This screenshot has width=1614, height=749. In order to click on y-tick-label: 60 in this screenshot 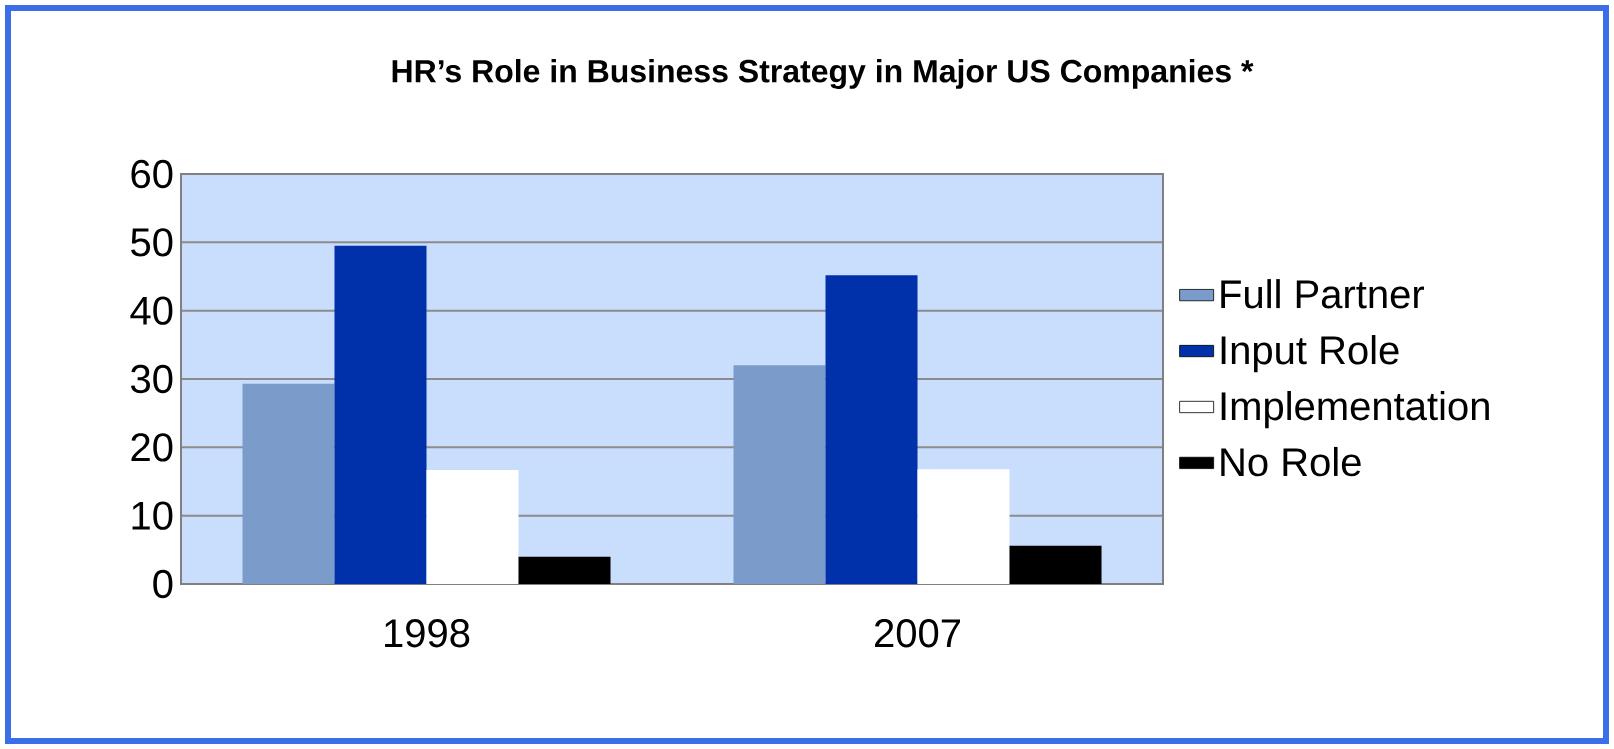, I will do `click(152, 174)`.